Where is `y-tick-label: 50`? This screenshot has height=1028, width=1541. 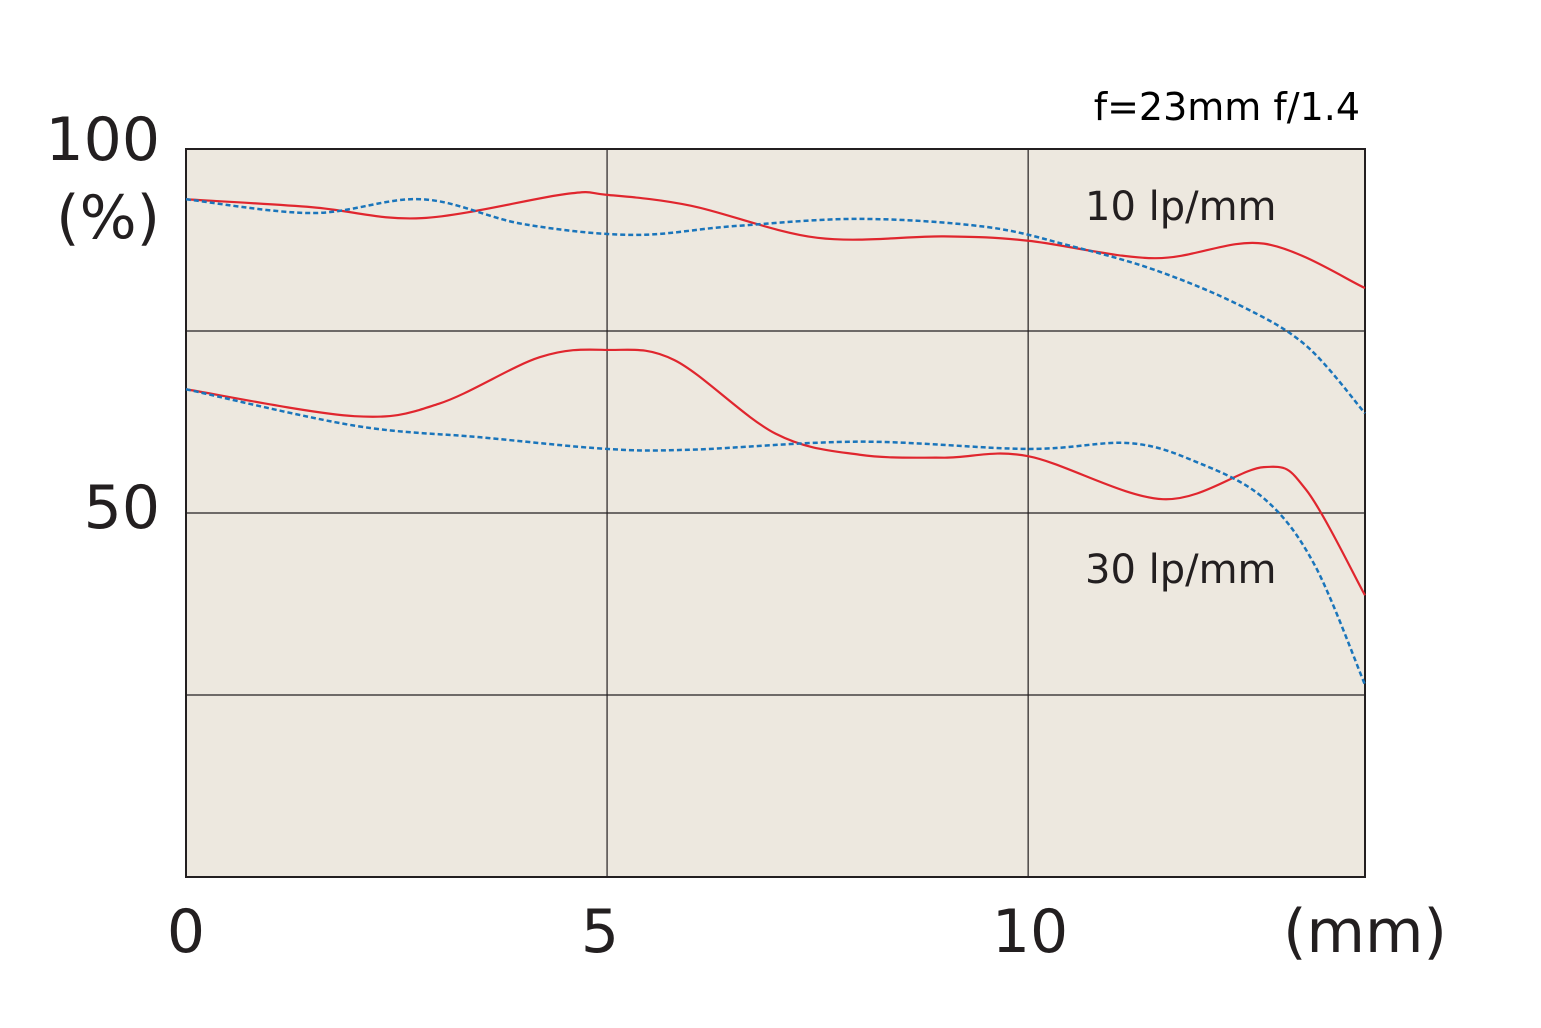
y-tick-label: 50 is located at coordinates (122, 508).